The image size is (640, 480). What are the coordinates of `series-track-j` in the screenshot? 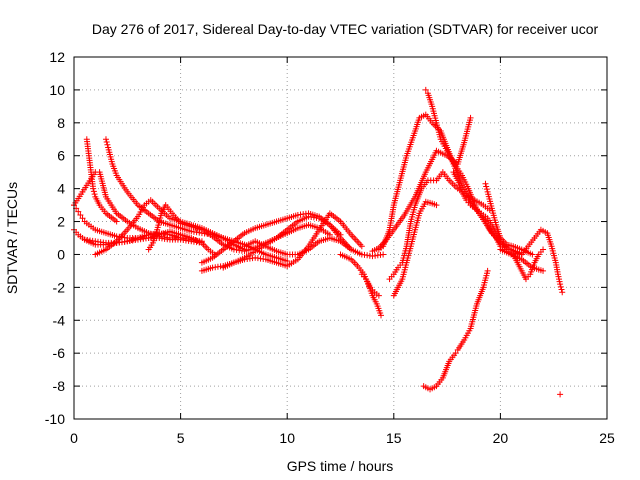 It's located at (276, 238).